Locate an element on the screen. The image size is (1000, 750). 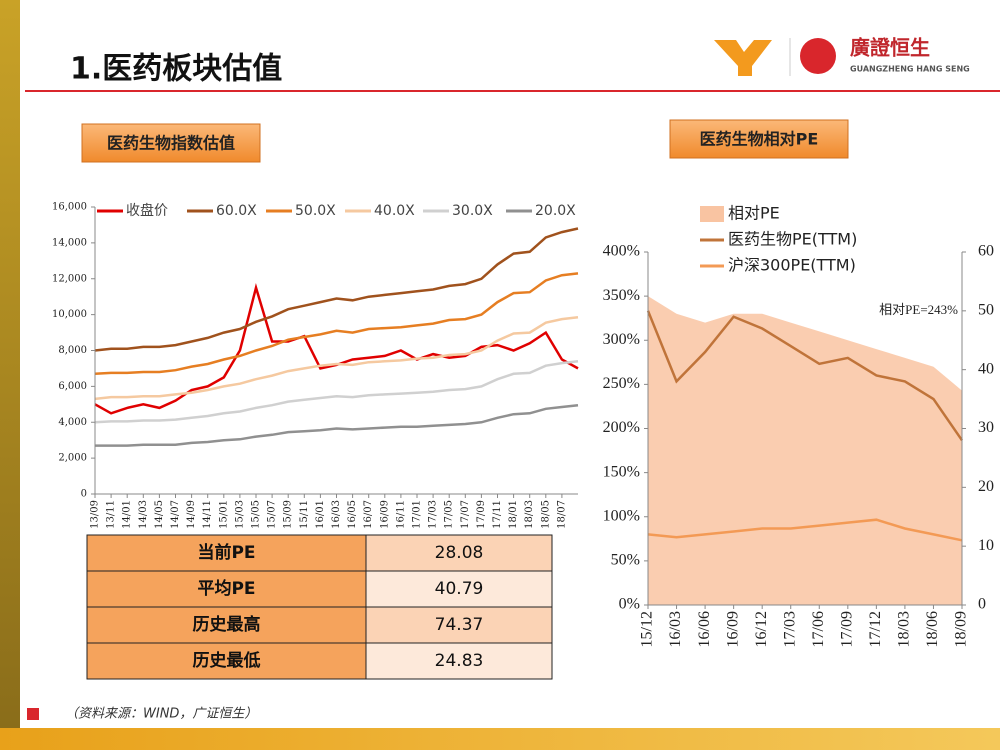
y-tick-label: 300% is located at coordinates (621, 339).